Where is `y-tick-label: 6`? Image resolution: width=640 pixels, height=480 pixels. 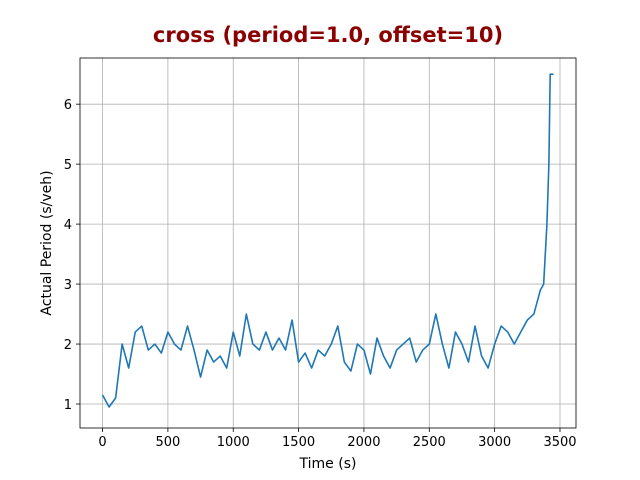
y-tick-label: 6 is located at coordinates (68, 105).